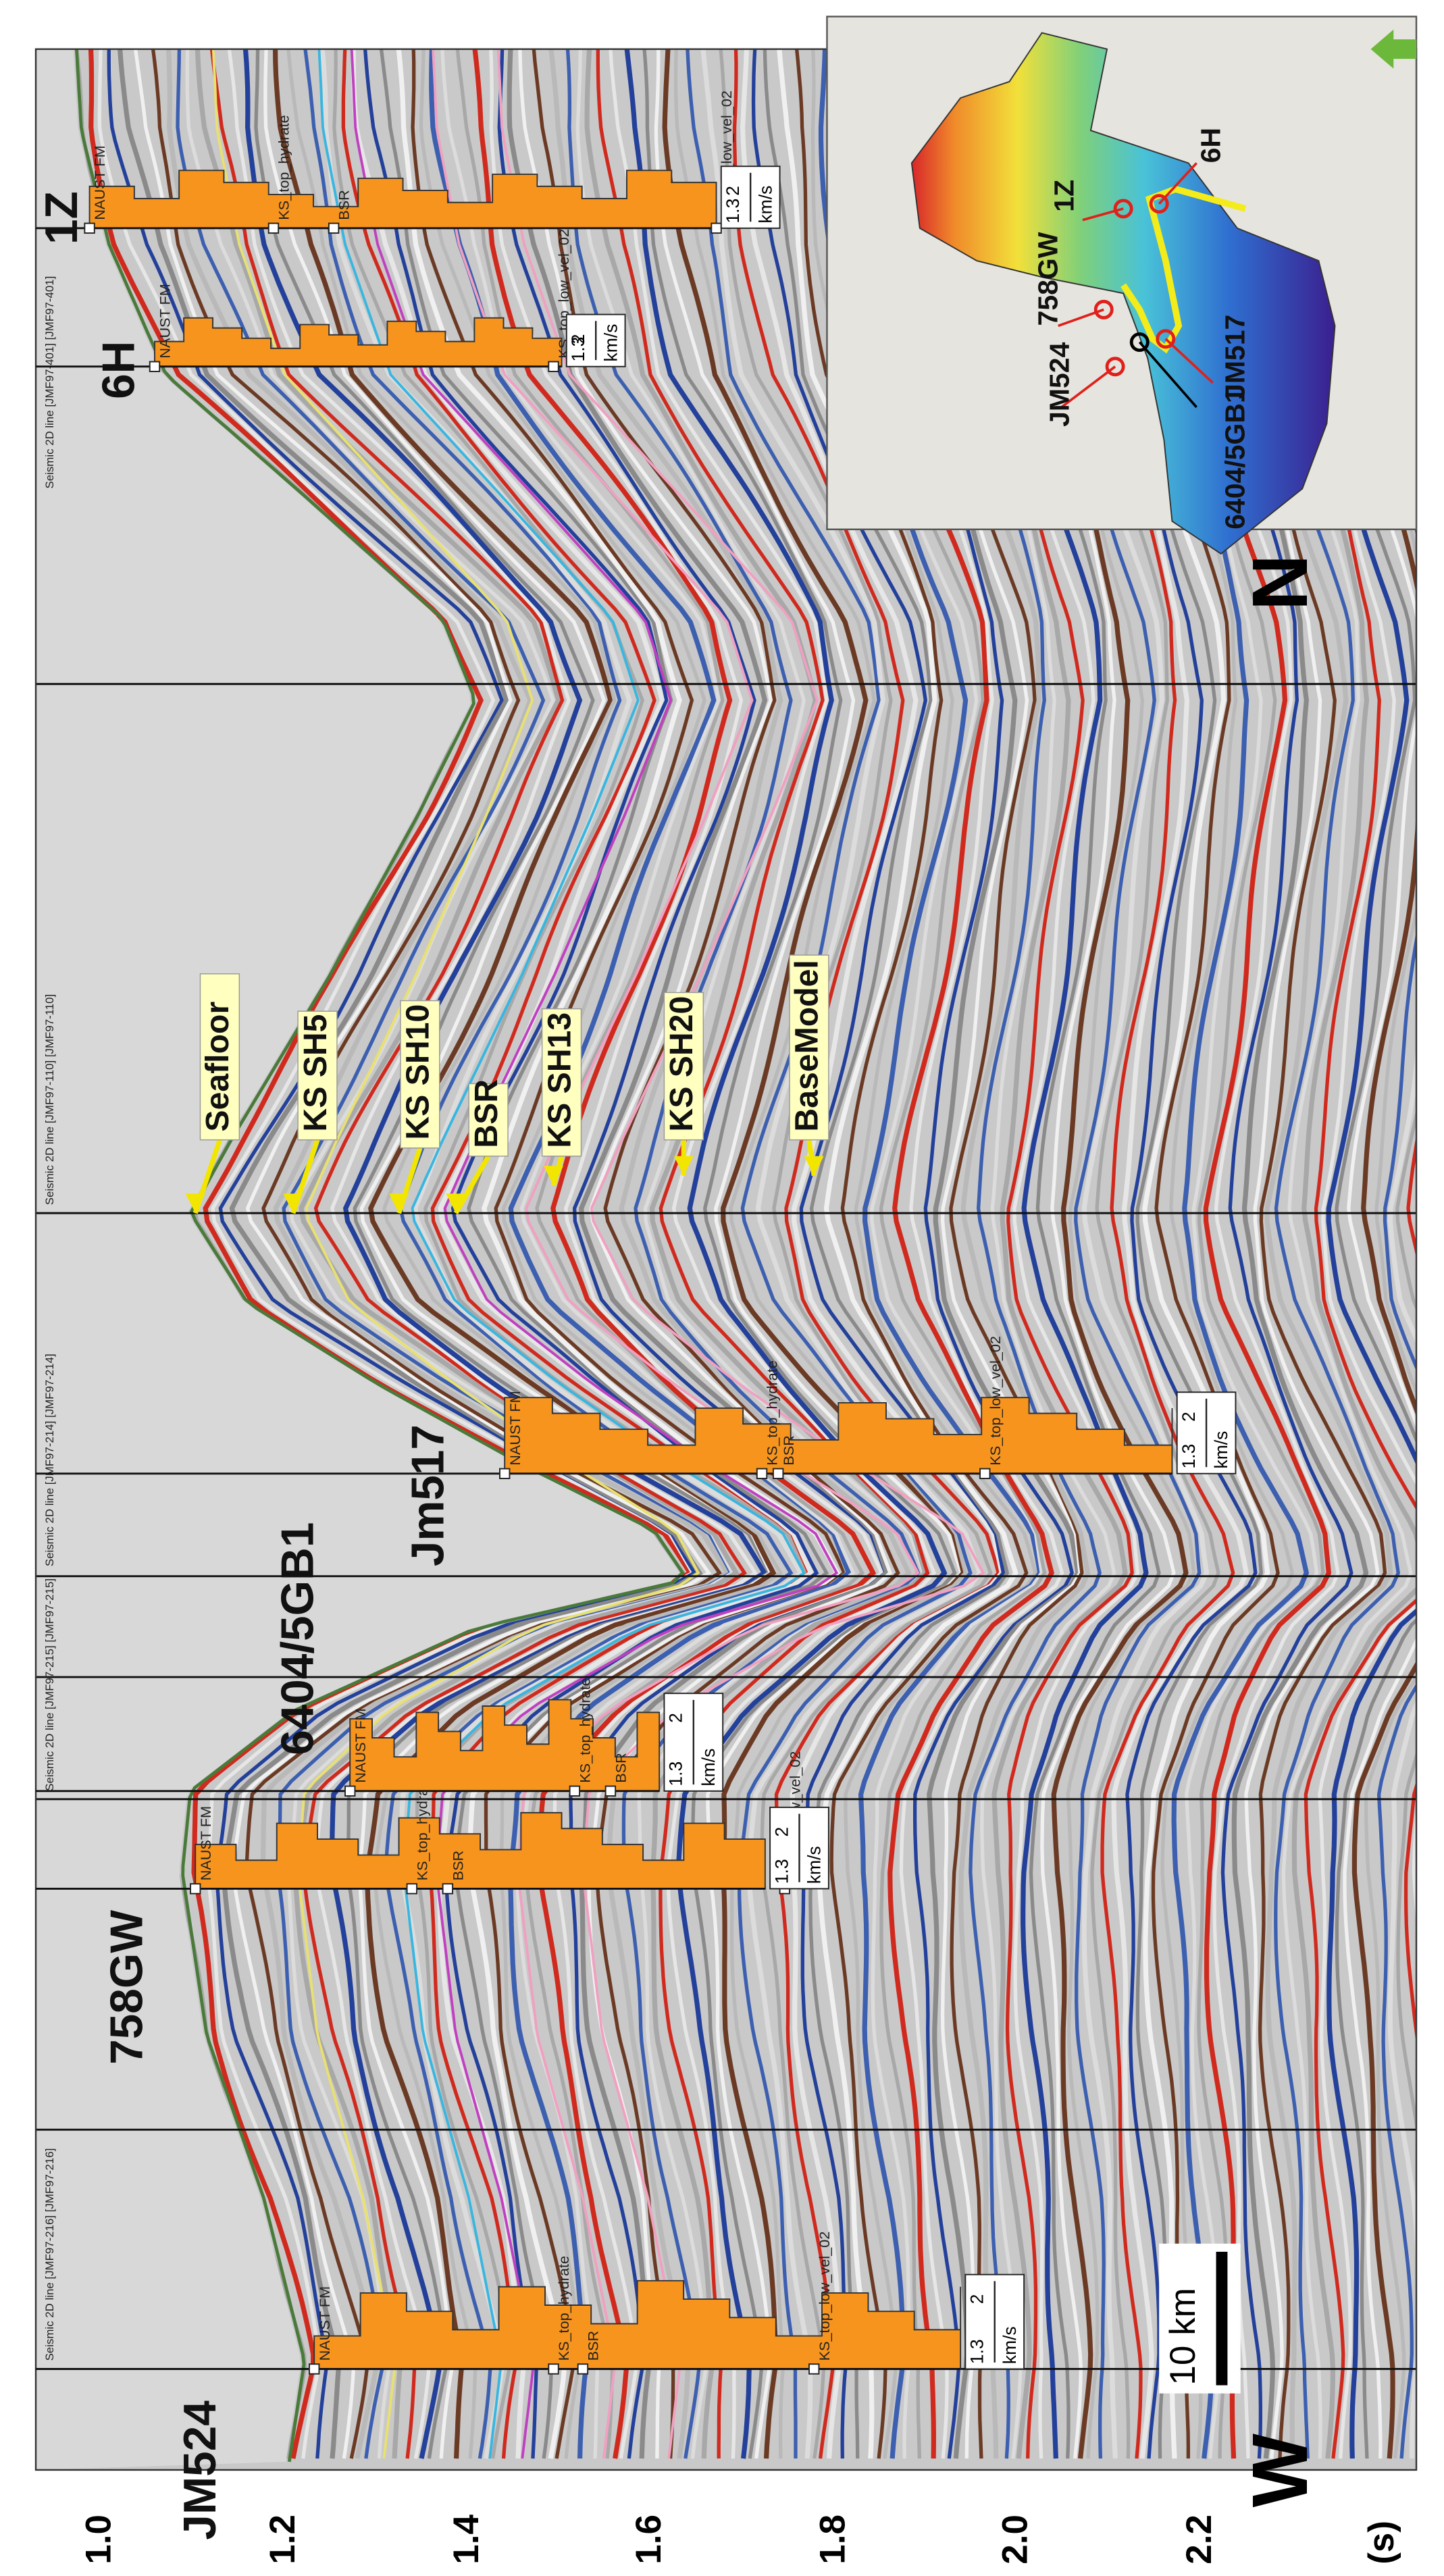 The image size is (1444, 2576). What do you see at coordinates (217, 1067) in the screenshot?
I see `horizon-label: Seafloor` at bounding box center [217, 1067].